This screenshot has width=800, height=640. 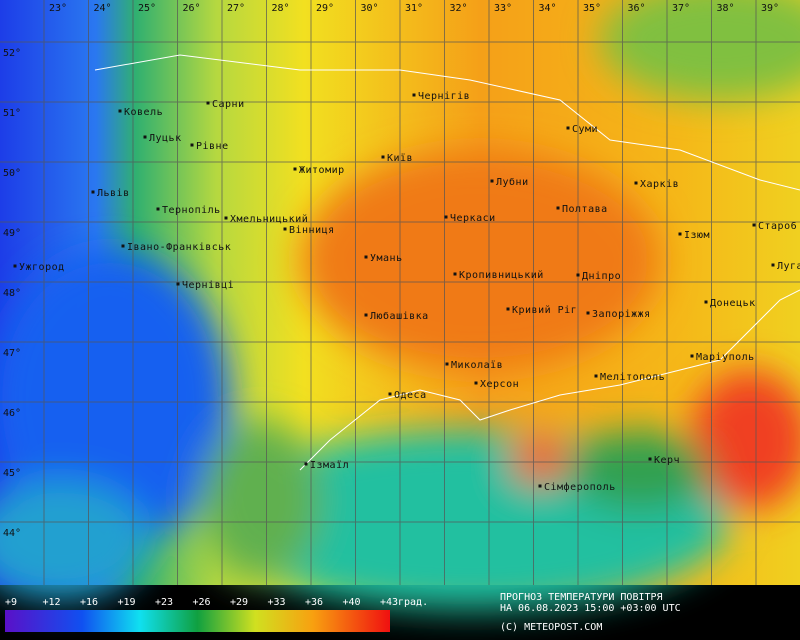 I want to click on latitude-label: 48°, so click(x=12, y=293).